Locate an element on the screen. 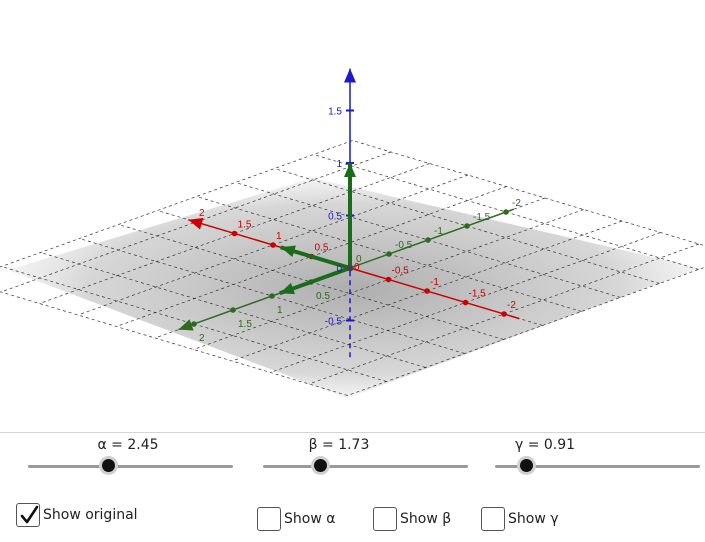  z-axis-tick-label: -0.5 is located at coordinates (334, 322).